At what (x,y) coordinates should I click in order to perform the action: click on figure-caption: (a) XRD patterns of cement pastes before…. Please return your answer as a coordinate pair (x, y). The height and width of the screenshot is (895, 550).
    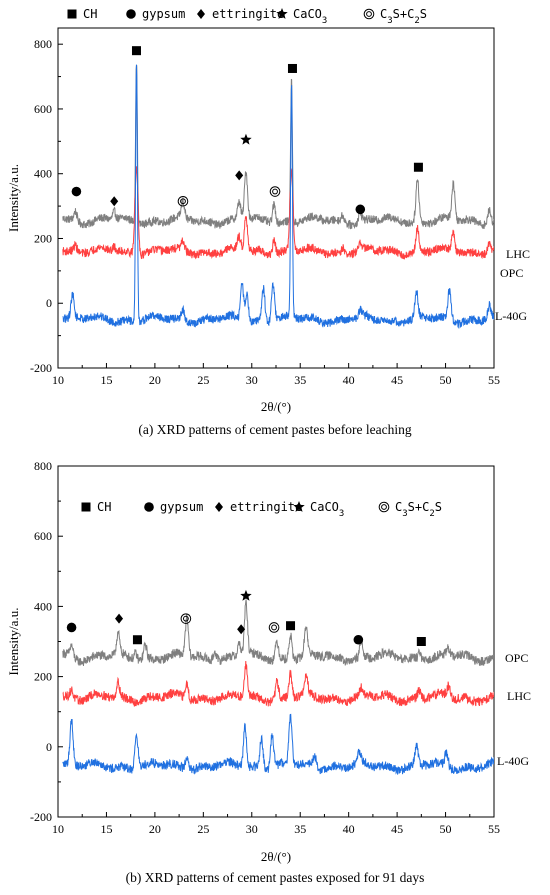
    Looking at the image, I should click on (275, 429).